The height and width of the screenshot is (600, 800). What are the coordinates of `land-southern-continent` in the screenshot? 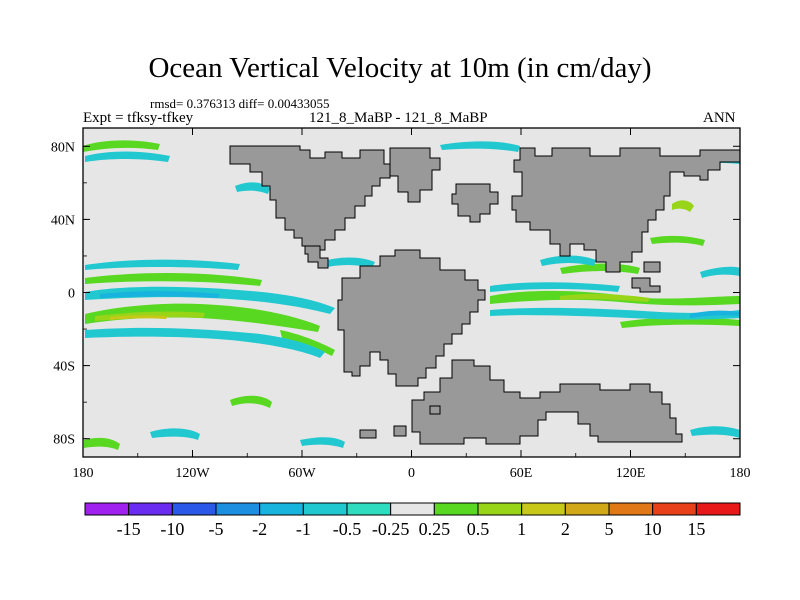 It's located at (547, 402).